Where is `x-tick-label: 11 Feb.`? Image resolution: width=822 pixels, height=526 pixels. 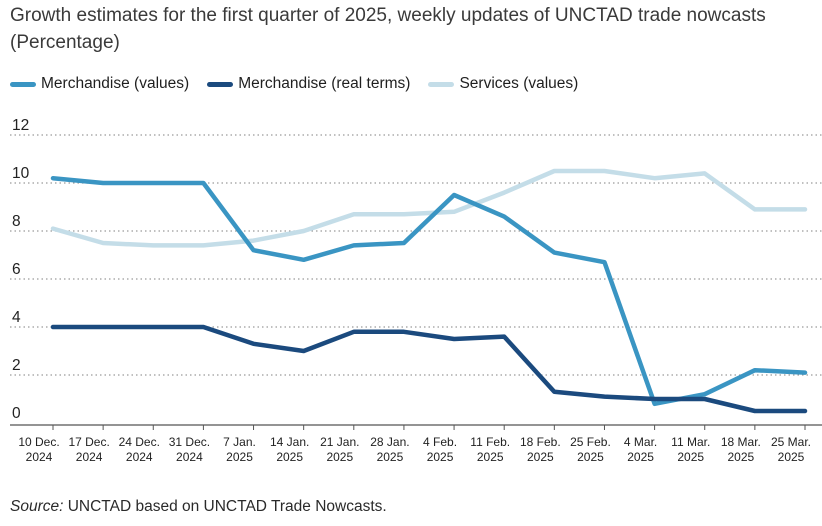 x-tick-label: 11 Feb. is located at coordinates (490, 442).